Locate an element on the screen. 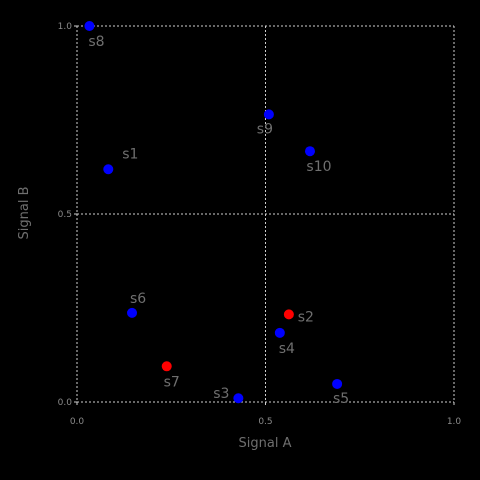  y-tick-label: 1.0 is located at coordinates (65, 27).